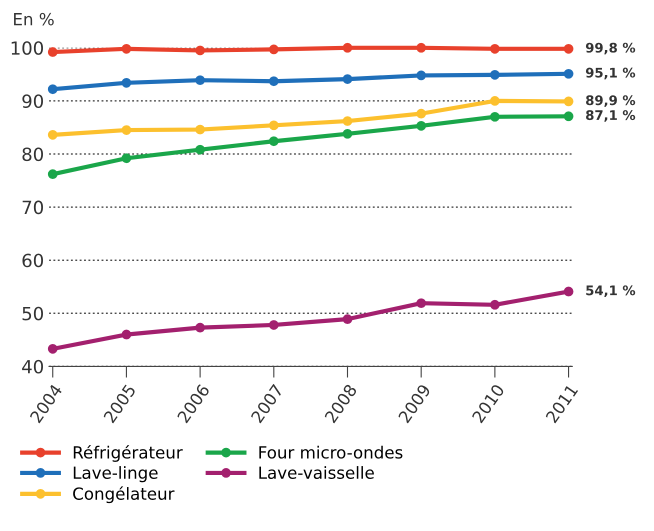  I want to click on y-tick-label: 80, so click(32, 154).